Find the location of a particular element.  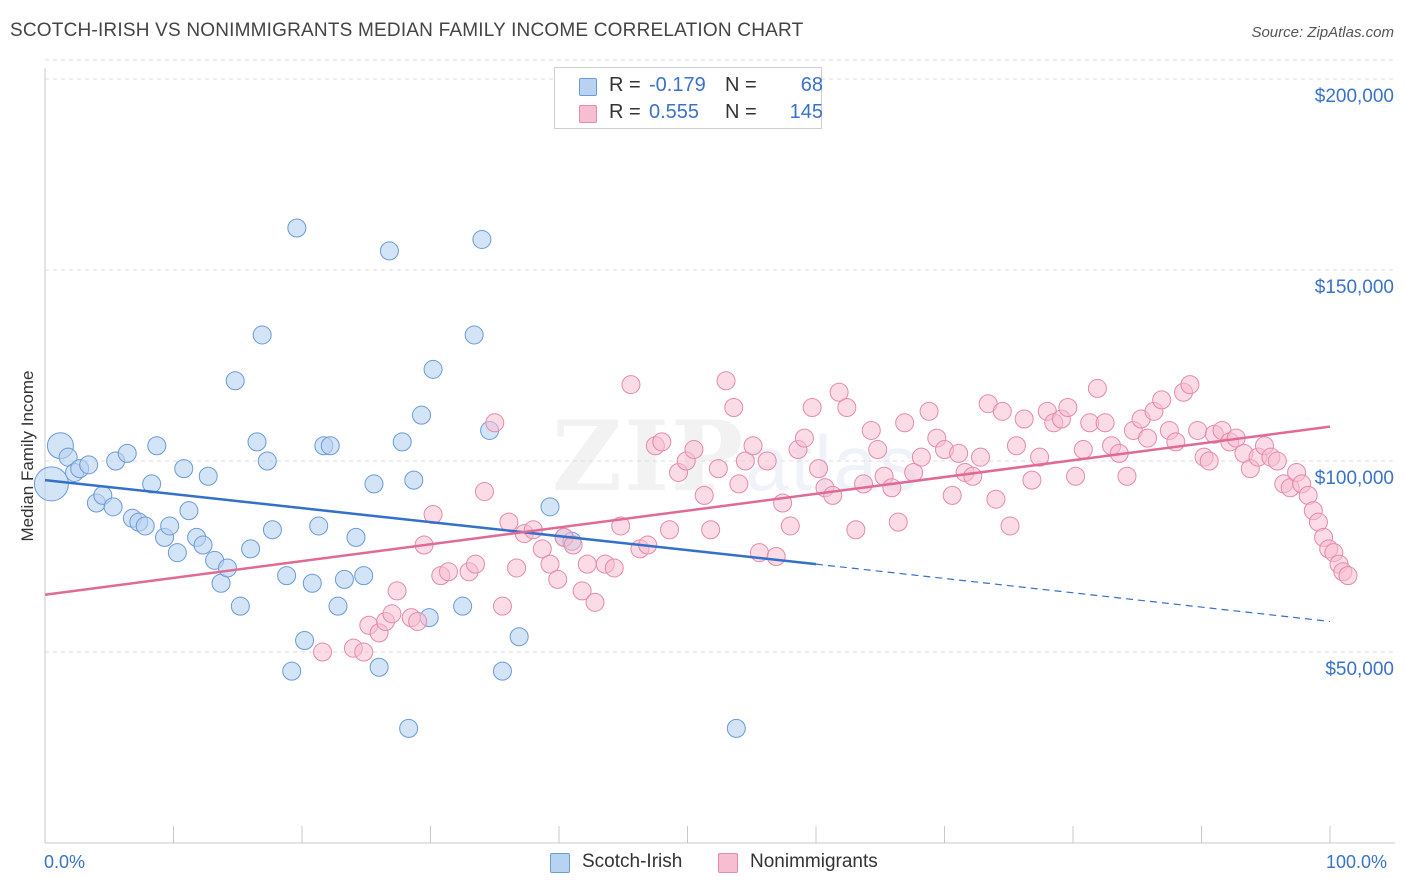

x-tick-label: 0.0% is located at coordinates (65, 862).